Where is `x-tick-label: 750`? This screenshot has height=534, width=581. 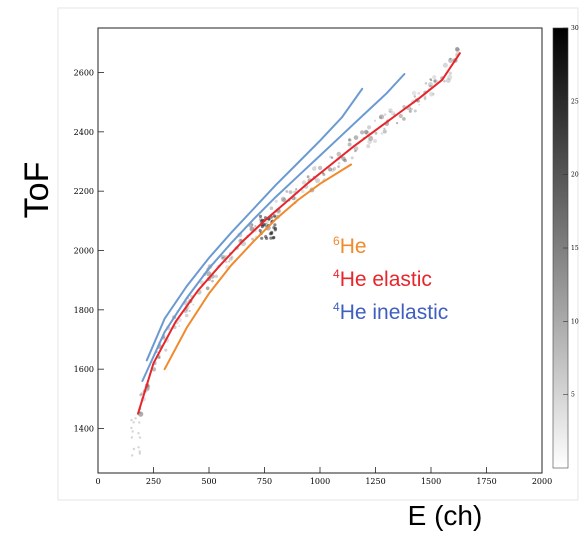
x-tick-label: 750 is located at coordinates (264, 481).